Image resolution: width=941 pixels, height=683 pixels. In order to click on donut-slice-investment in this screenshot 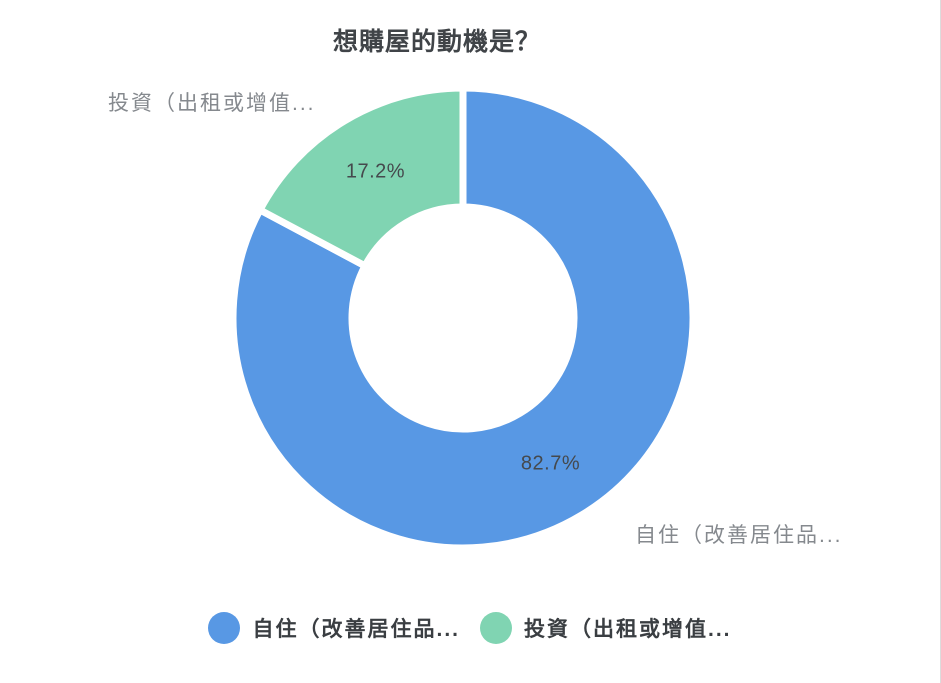, I will do `click(361, 177)`.